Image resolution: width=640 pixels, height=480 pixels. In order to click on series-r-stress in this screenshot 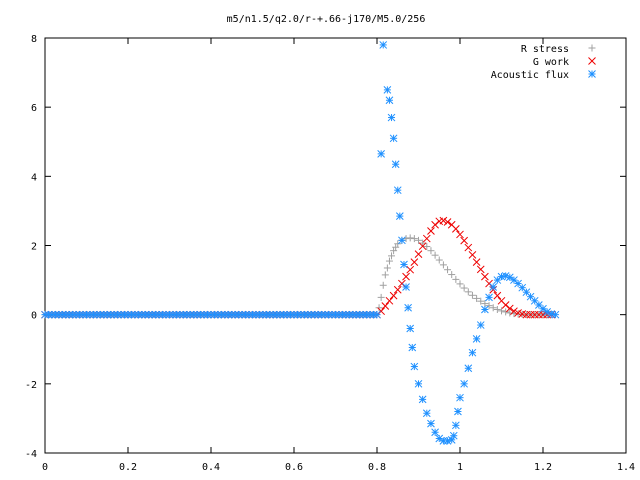, I will do `click(298, 276)`.